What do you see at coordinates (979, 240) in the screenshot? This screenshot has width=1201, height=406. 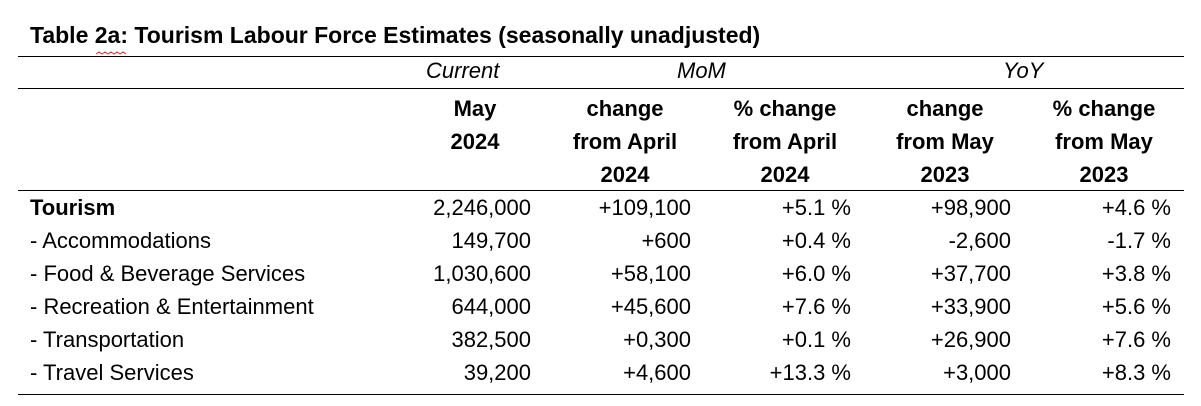 I see `cell-yoy-change: -2,600` at bounding box center [979, 240].